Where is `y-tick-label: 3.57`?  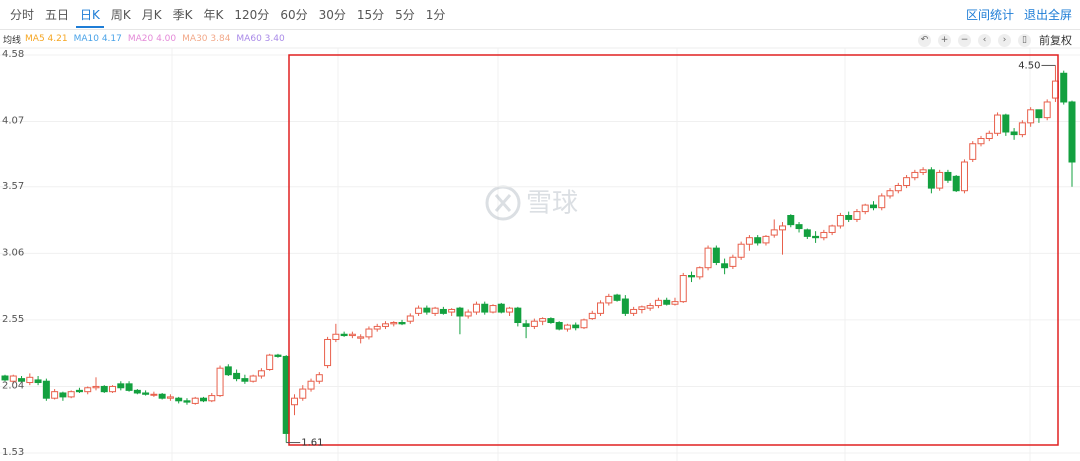
y-tick-label: 3.57 is located at coordinates (13, 186).